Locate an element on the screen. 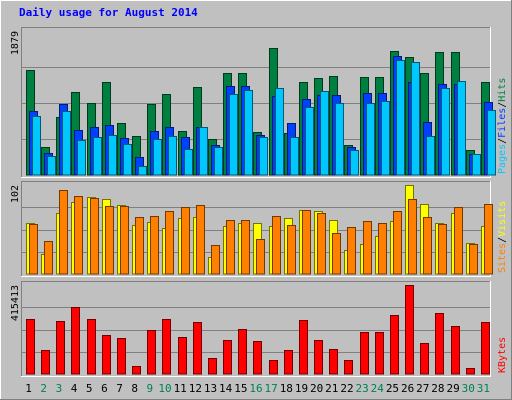 This screenshot has width=512, height=400. legend-entry: Sites is located at coordinates (502, 258).